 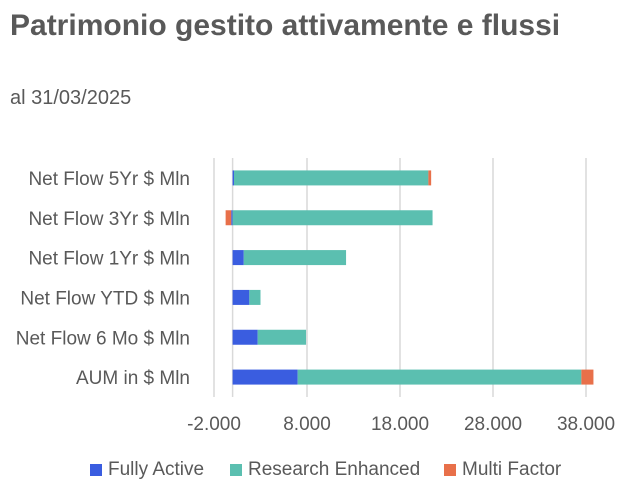 I want to click on legend-label: Fully Active, so click(x=156, y=469).